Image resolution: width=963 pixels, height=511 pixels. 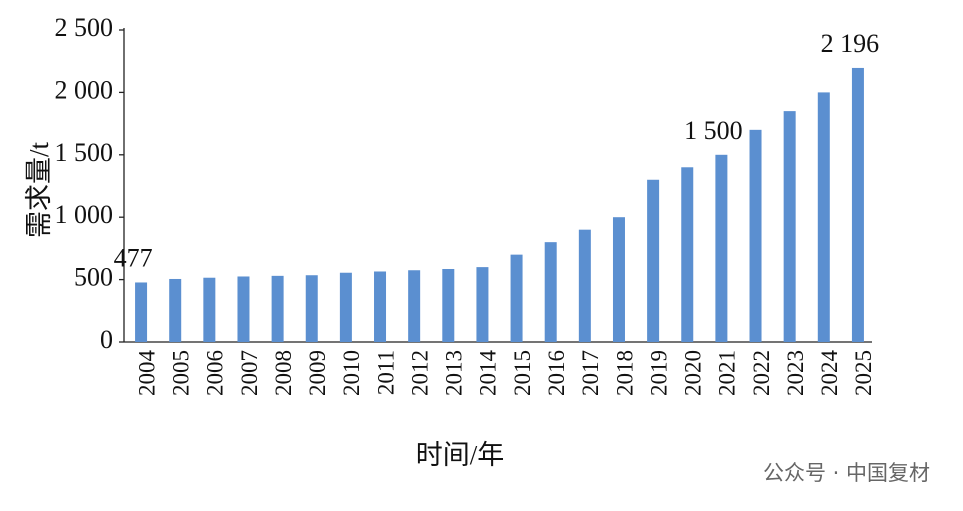 I want to click on x-tick-label: 2013, so click(x=454, y=373).